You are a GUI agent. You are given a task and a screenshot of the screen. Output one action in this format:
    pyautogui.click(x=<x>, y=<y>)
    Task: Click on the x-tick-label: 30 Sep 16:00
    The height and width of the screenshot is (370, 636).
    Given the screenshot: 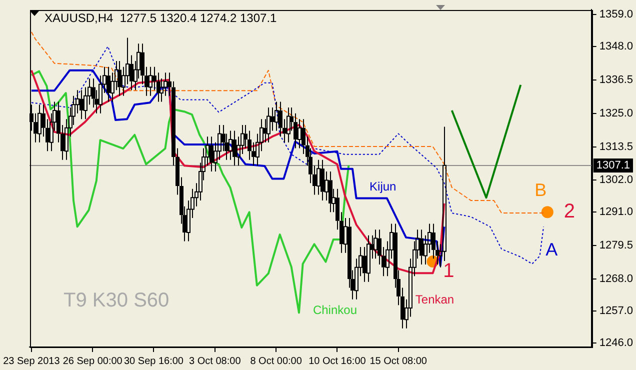 What is the action you would take?
    pyautogui.click(x=154, y=361)
    